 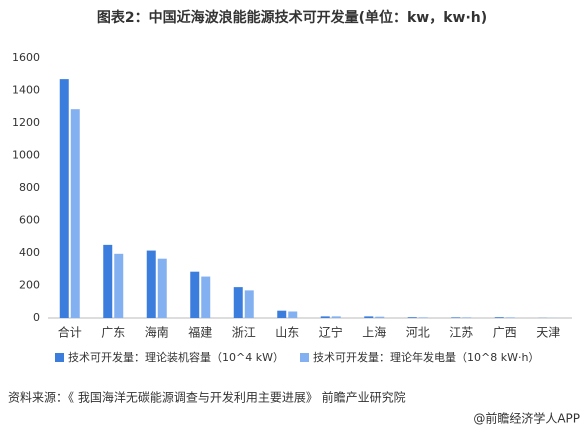 I want to click on y-tick-label: 1400, so click(x=26, y=90).